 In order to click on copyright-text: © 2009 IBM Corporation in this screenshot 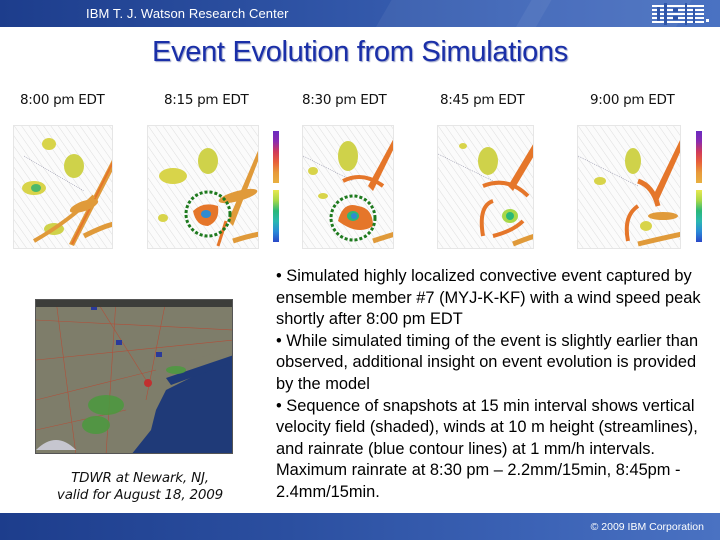, I will do `click(647, 527)`.